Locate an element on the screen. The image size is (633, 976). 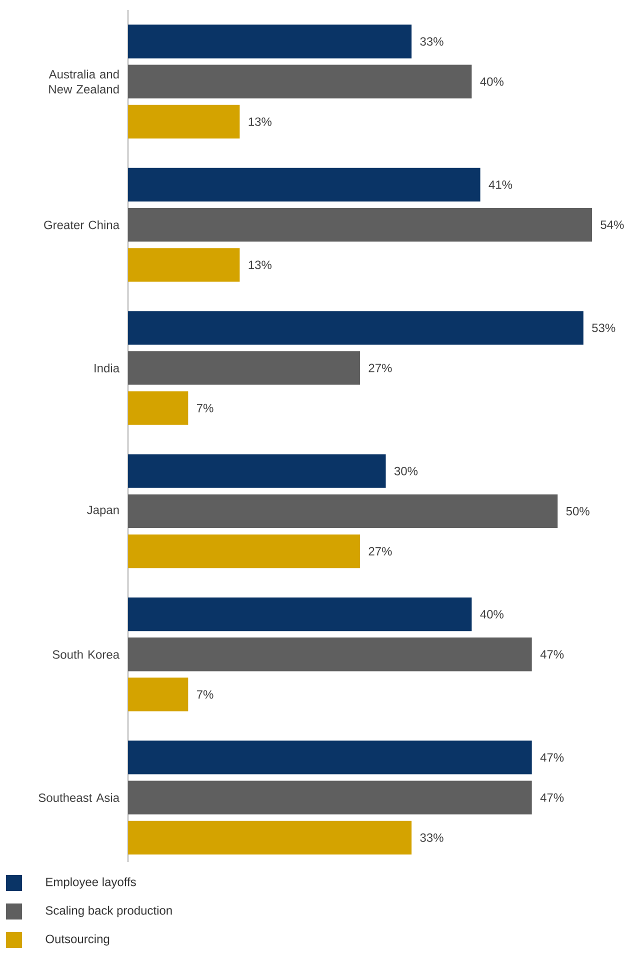
data-label: 50% is located at coordinates (578, 511).